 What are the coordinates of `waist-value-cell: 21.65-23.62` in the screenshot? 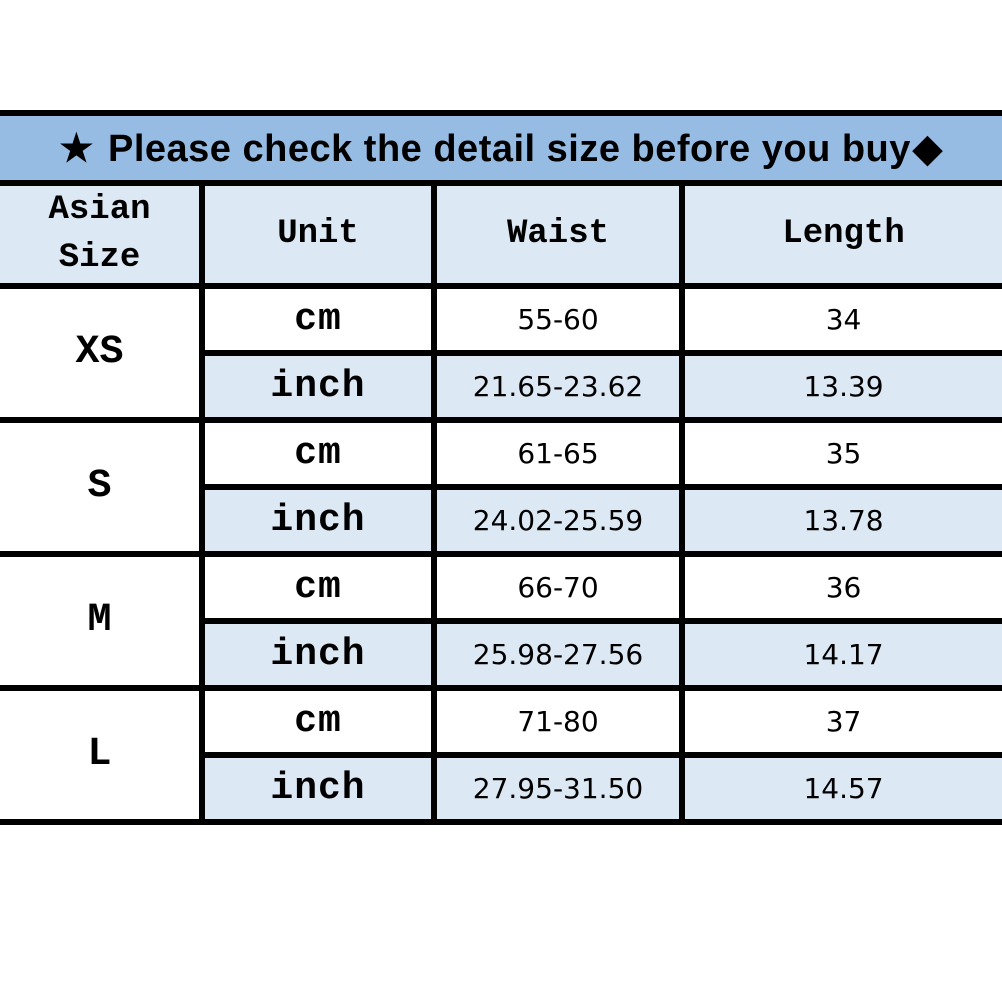 It's located at (558, 386).